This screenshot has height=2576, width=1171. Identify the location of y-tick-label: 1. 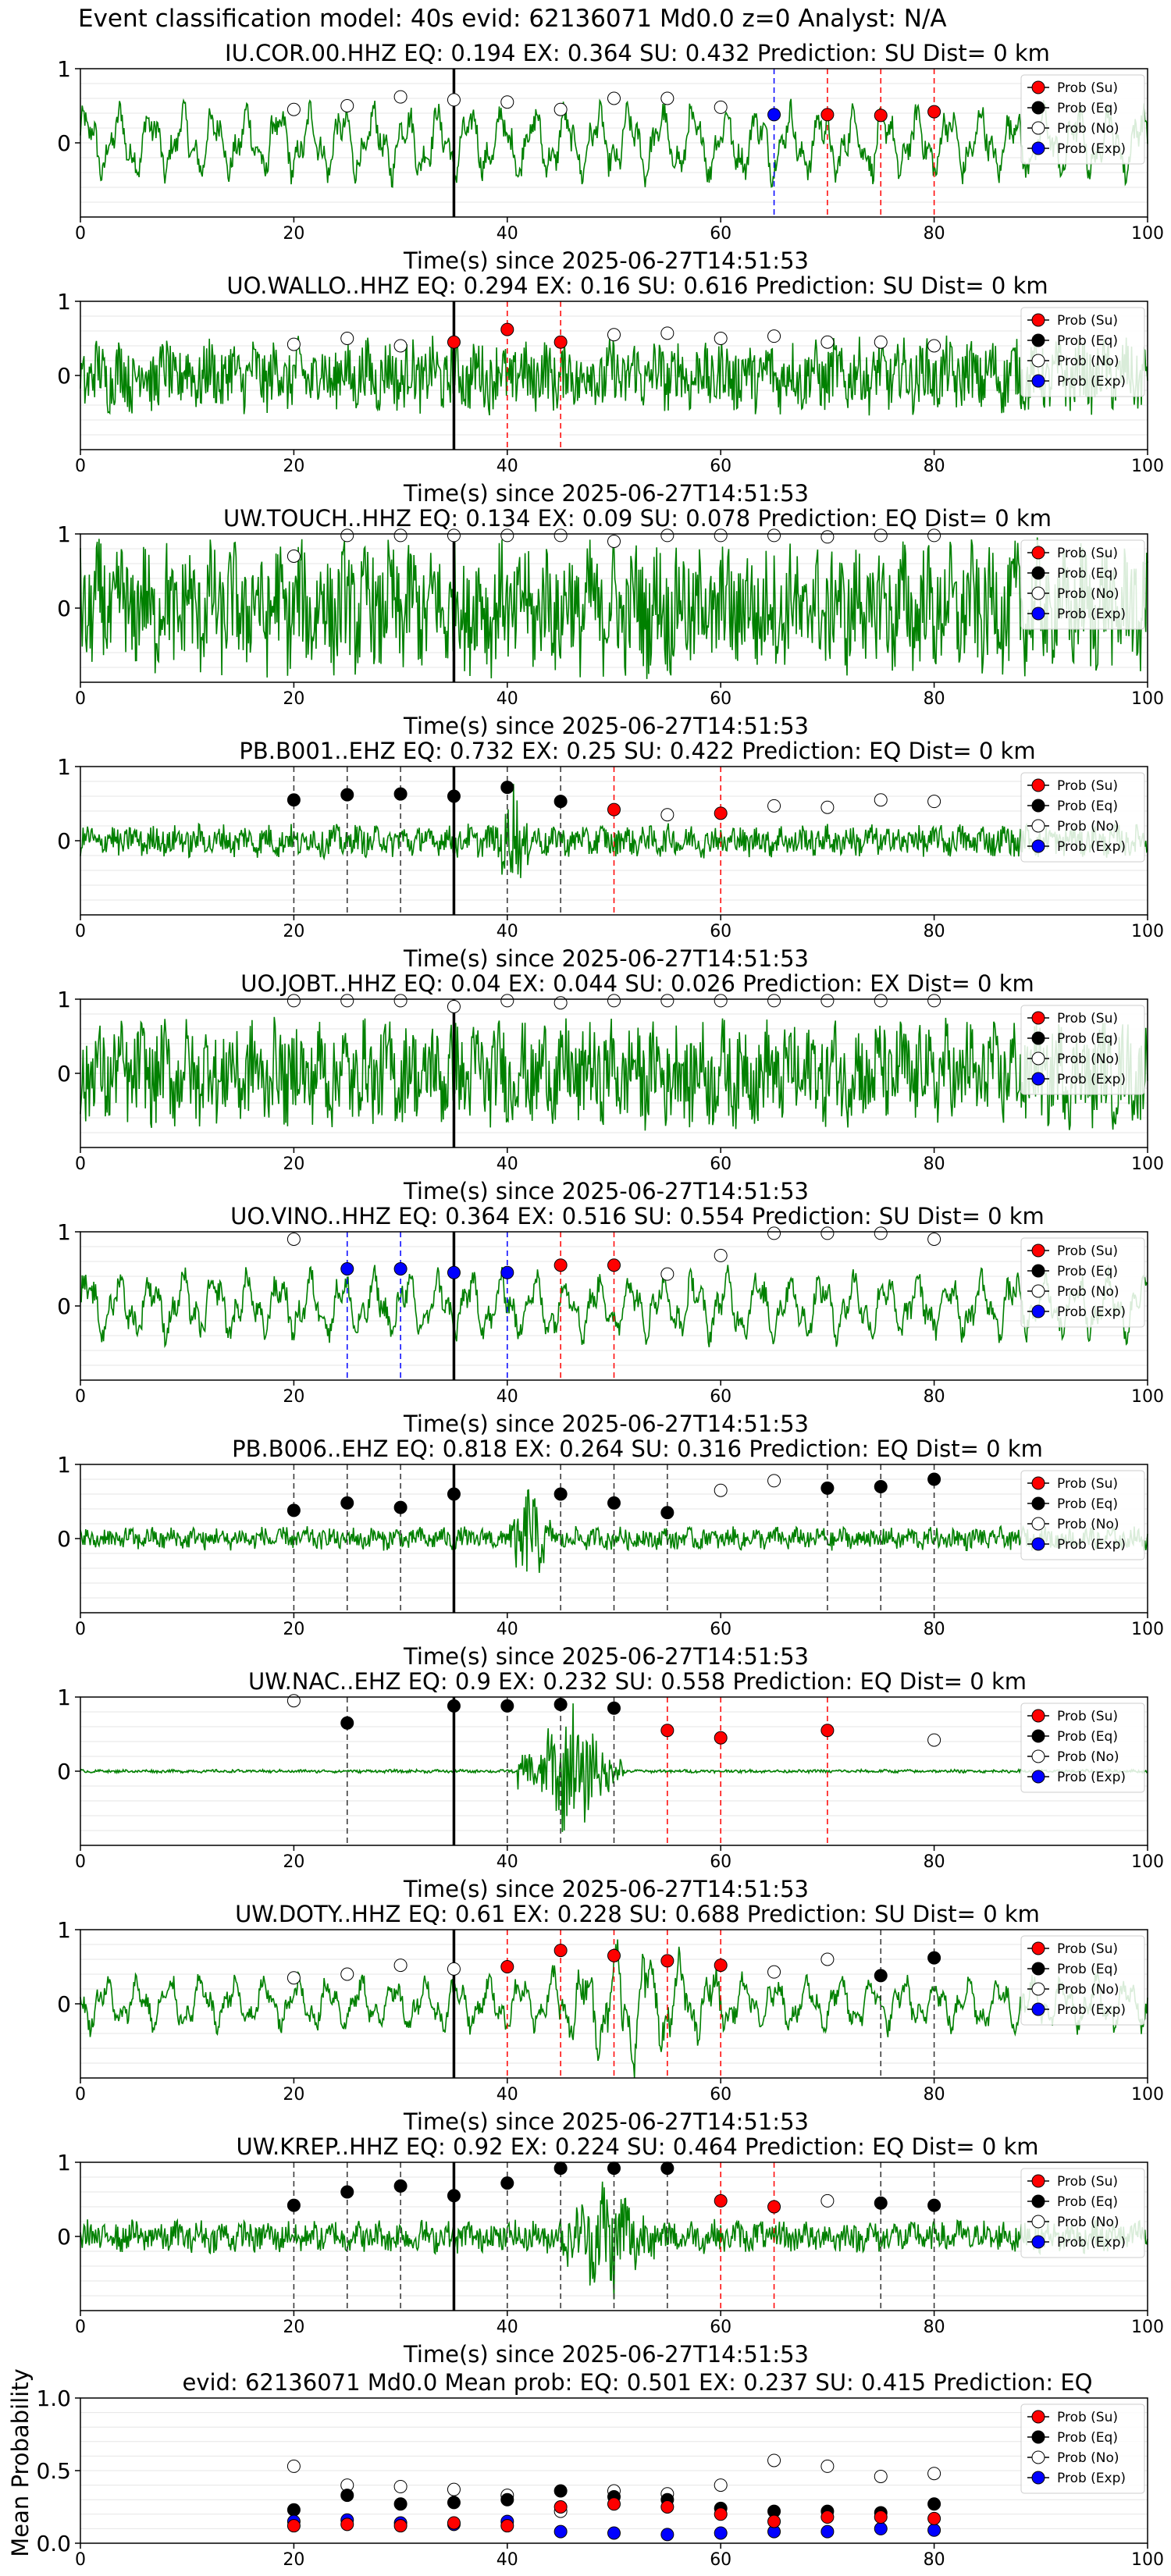
(64, 69).